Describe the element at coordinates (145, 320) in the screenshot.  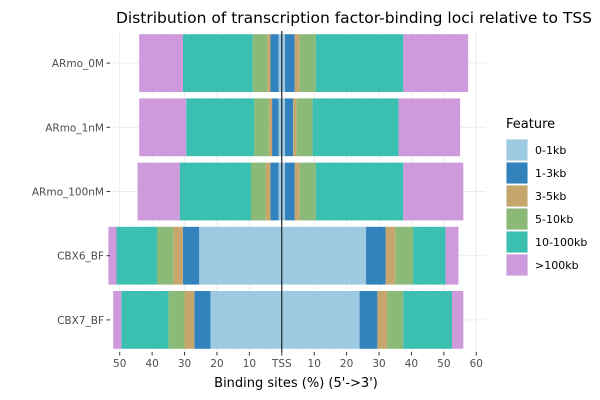
I see `bar-cbx7-bf-upstream-10-100kb` at that location.